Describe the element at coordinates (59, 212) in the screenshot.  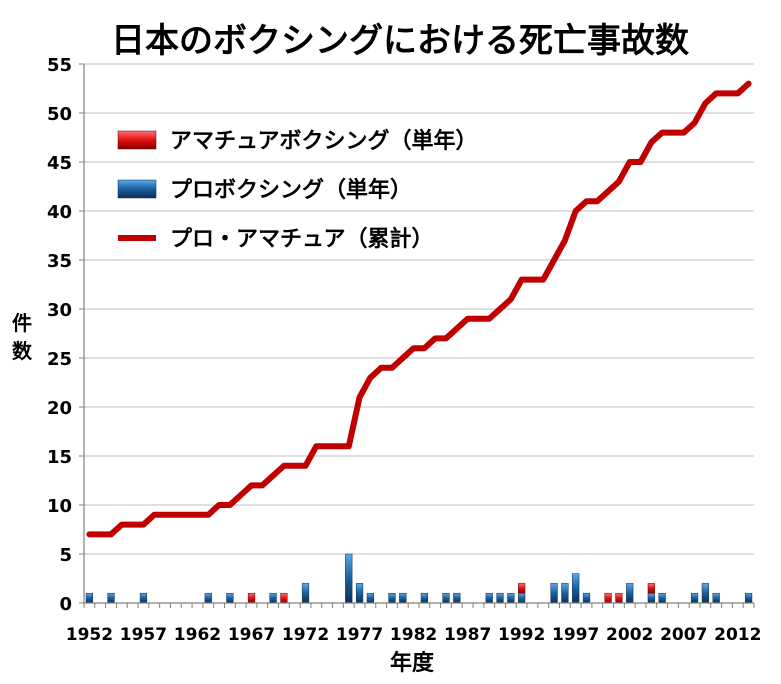
I see `y-tick-label: 40` at that location.